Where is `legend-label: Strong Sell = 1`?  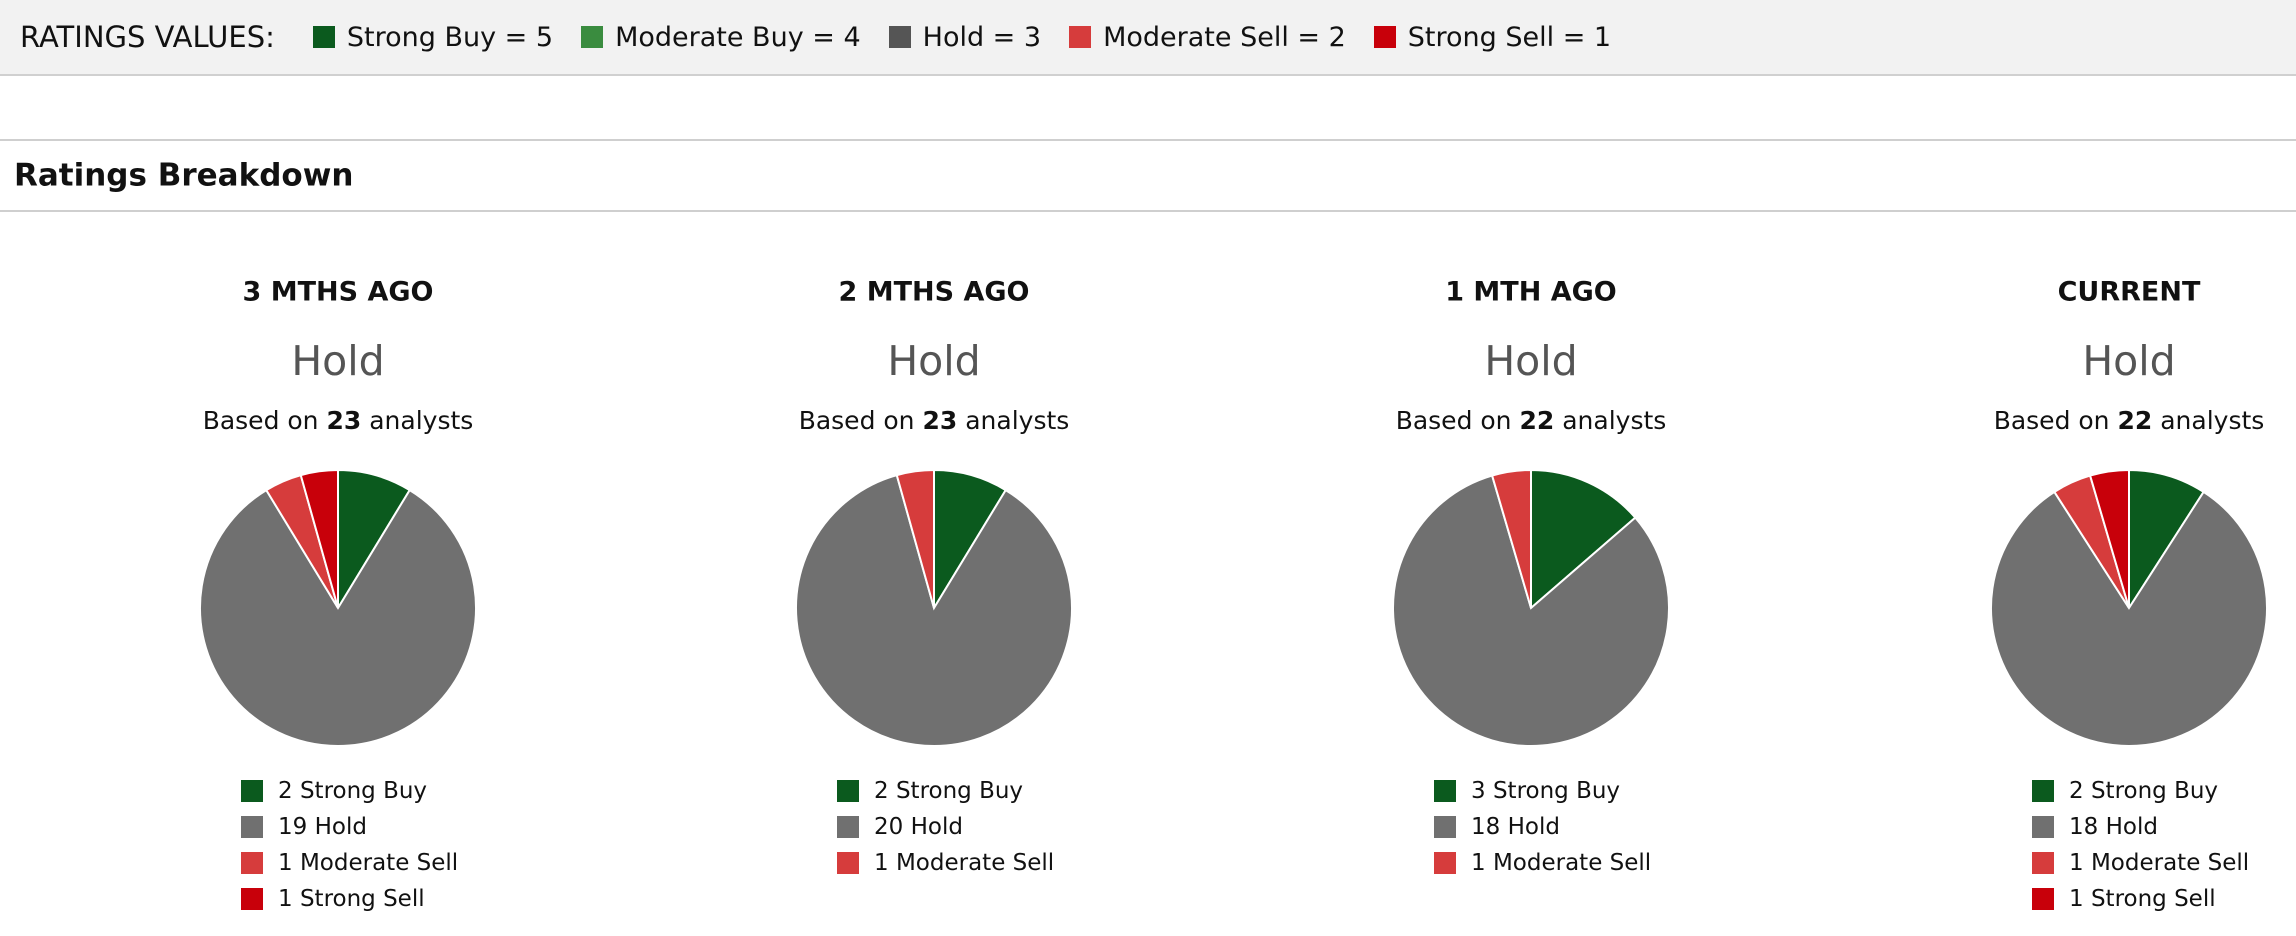
legend-label: Strong Sell = 1 is located at coordinates (1509, 37).